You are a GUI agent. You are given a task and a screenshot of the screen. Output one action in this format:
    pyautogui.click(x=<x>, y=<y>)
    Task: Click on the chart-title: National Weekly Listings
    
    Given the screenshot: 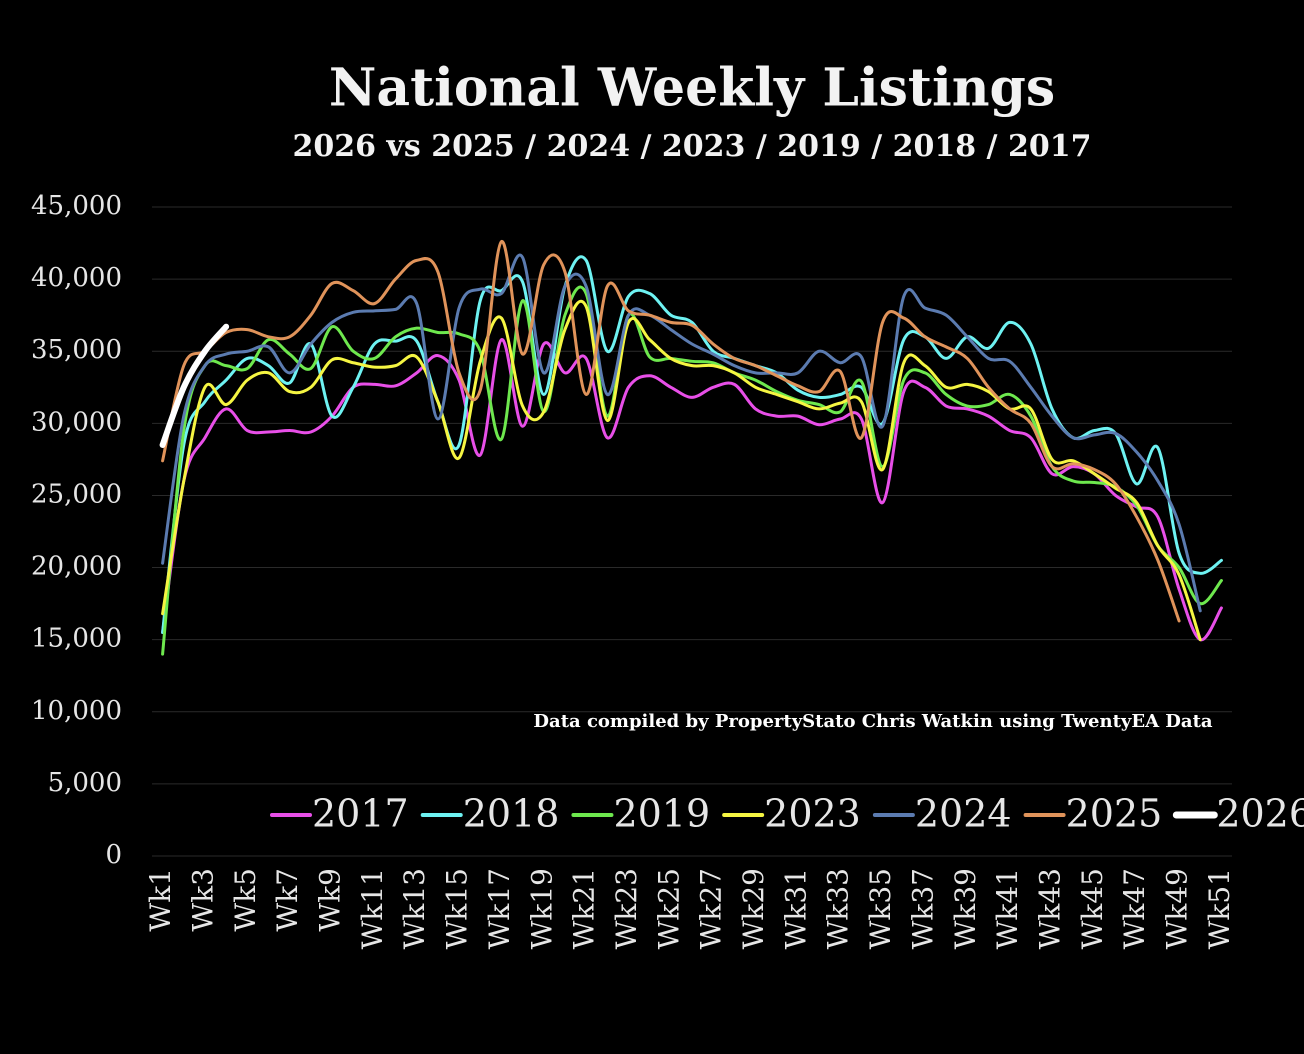 What is the action you would take?
    pyautogui.click(x=692, y=88)
    